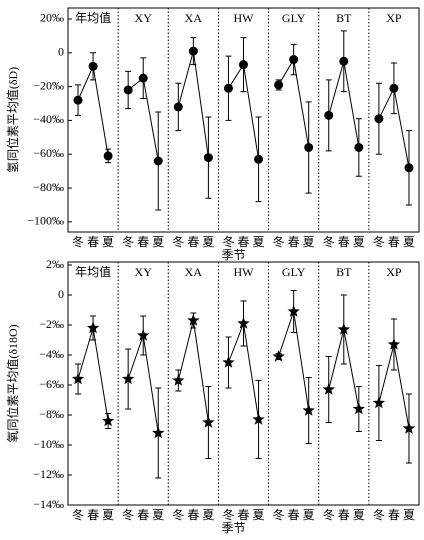  I want to click on y-tick-label: −20‰, so click(48, 85).